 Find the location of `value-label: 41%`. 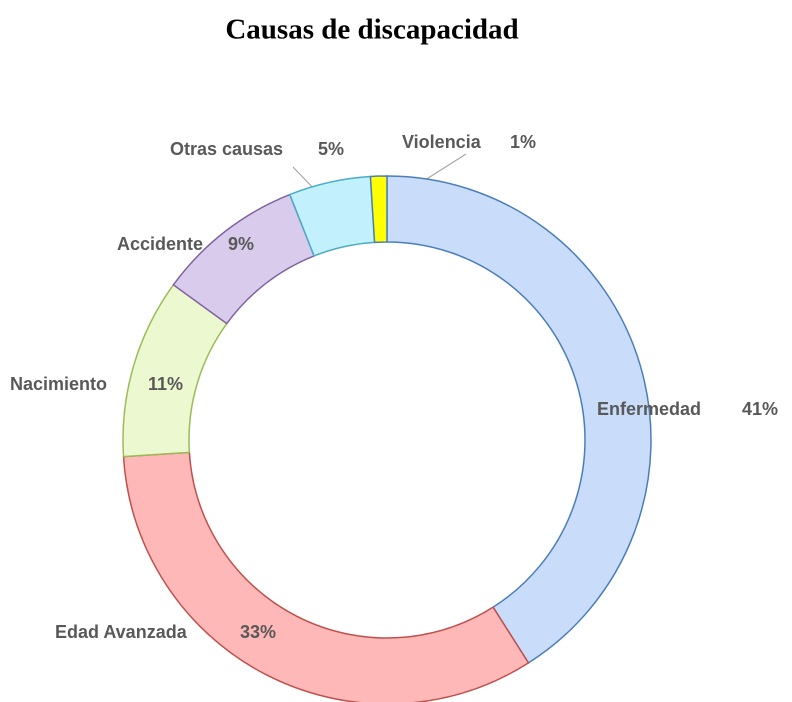

value-label: 41% is located at coordinates (760, 409).